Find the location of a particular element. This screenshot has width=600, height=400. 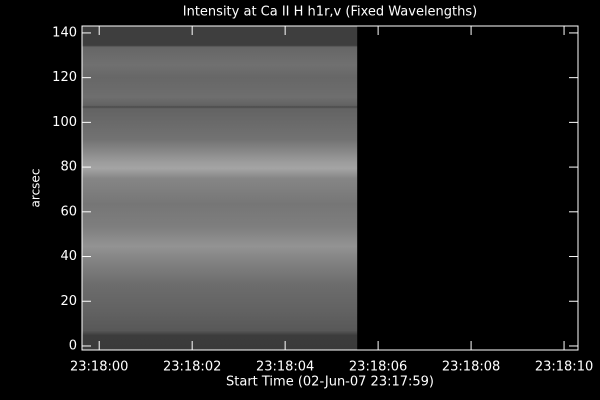

y-tick-label: 60 is located at coordinates (68, 211).